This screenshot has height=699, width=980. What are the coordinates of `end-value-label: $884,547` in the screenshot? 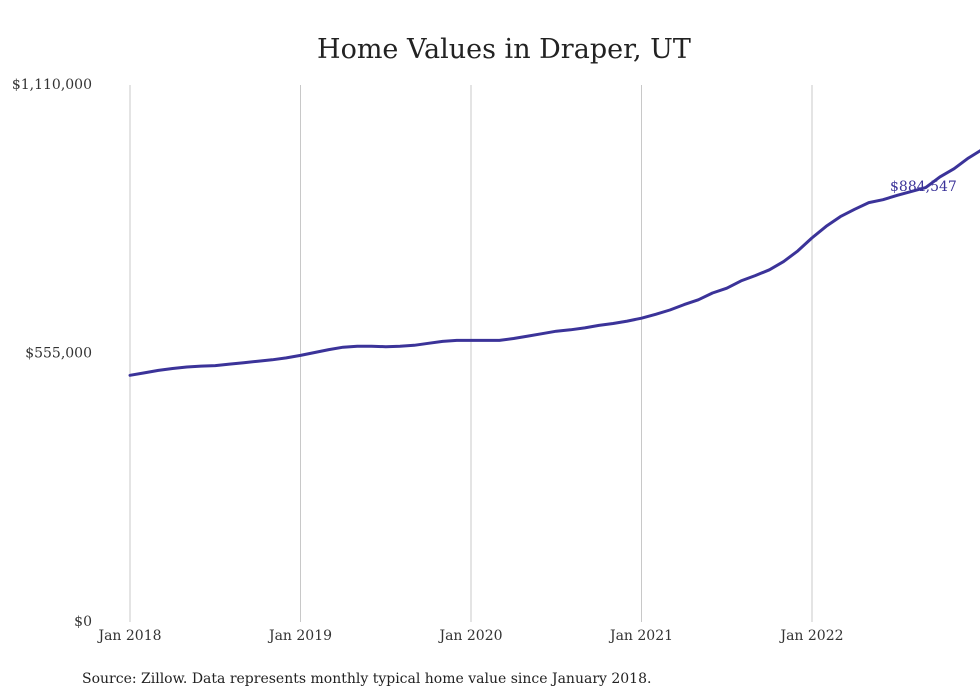 It's located at (923, 187).